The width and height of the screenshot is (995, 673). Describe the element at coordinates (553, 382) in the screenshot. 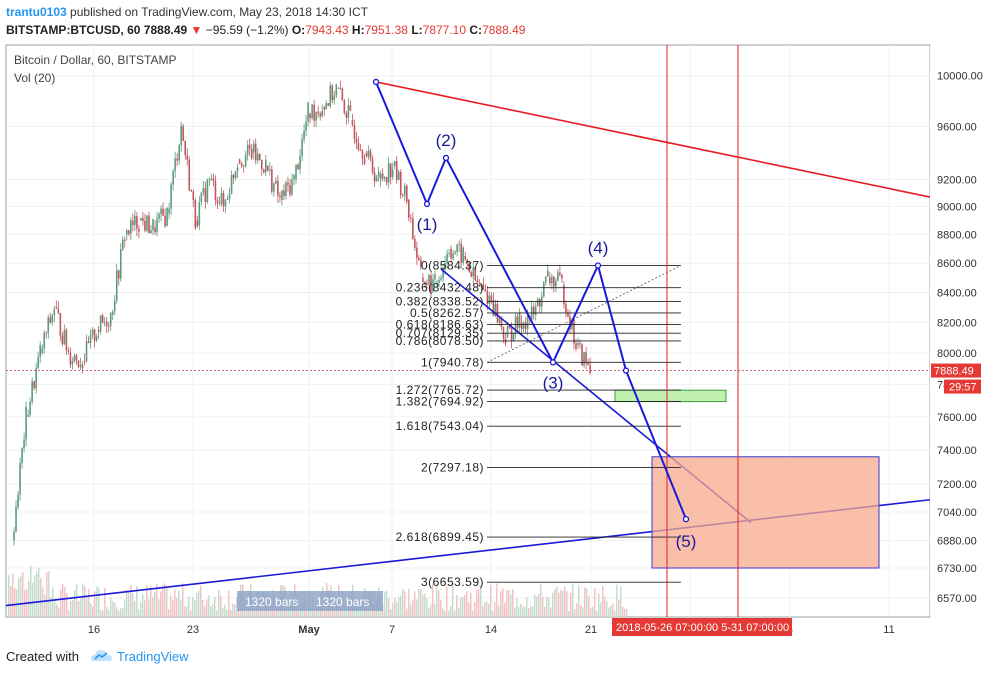

I see `wave-label: (3)` at that location.